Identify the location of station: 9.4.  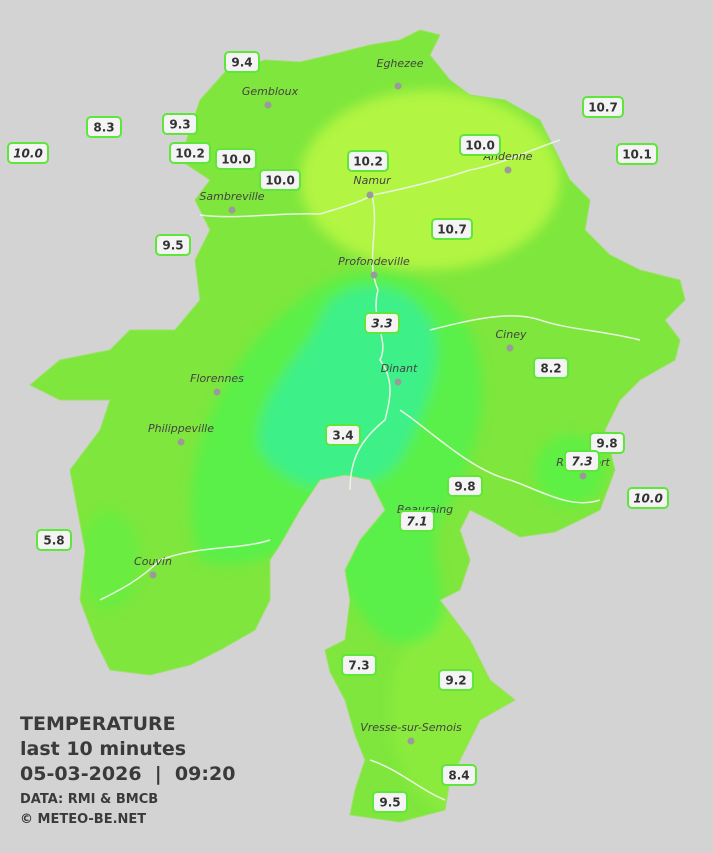
(242, 62).